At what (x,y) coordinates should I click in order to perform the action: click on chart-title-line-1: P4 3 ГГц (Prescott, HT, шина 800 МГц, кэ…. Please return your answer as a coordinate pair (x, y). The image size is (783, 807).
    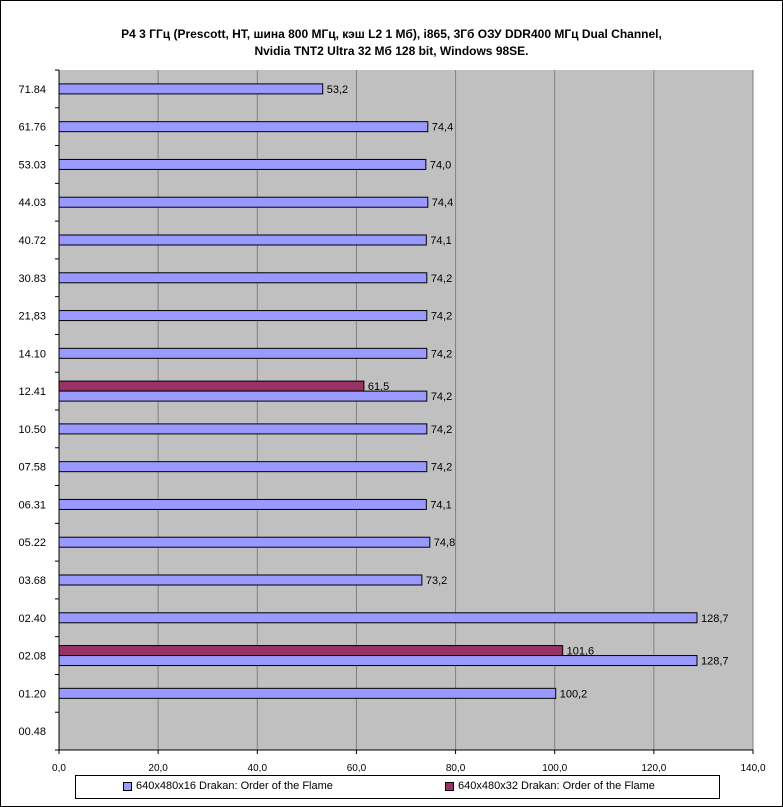
    Looking at the image, I should click on (391, 34).